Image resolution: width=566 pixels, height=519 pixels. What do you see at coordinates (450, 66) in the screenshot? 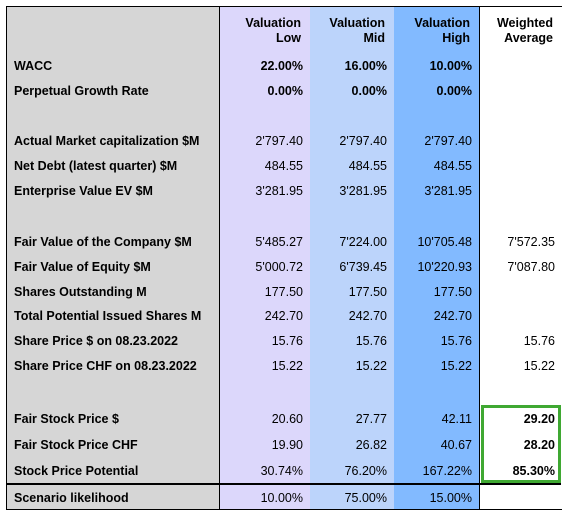
I see `value-high: 10.00%` at bounding box center [450, 66].